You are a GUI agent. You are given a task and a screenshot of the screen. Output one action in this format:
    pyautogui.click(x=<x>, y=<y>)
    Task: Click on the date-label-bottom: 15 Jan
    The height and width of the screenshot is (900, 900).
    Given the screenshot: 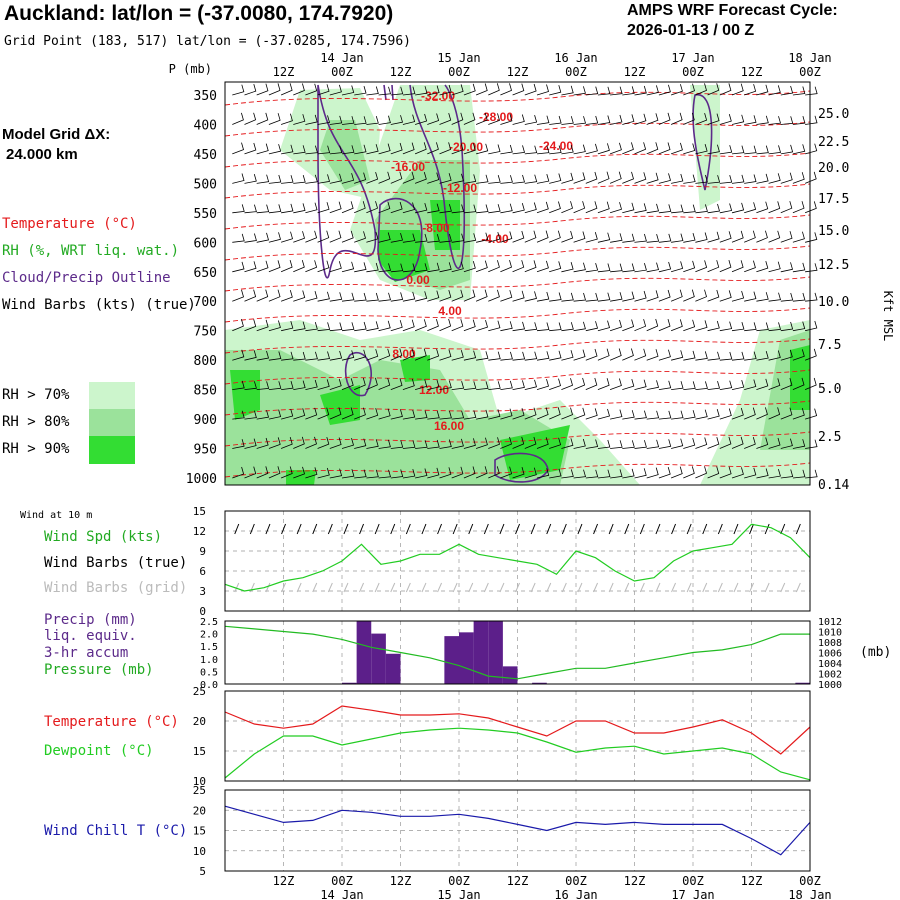 What is the action you would take?
    pyautogui.click(x=458, y=894)
    